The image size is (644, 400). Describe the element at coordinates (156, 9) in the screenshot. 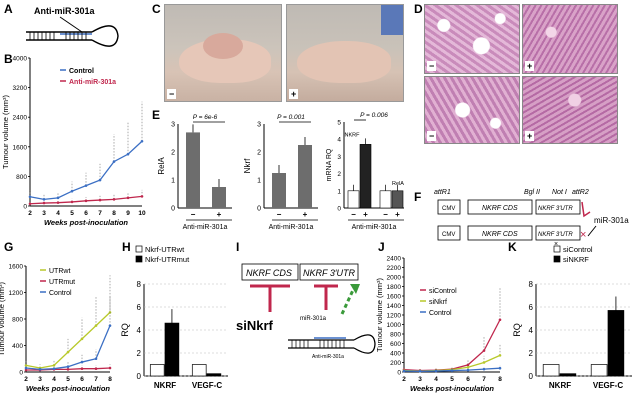

I see `panel-label-c: C` at that location.